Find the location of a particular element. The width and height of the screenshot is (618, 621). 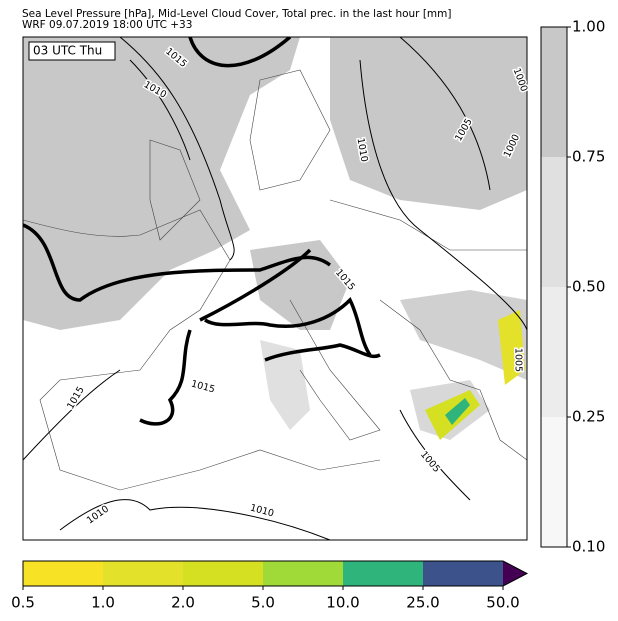

colorbar-extension is located at coordinates (515, 573).